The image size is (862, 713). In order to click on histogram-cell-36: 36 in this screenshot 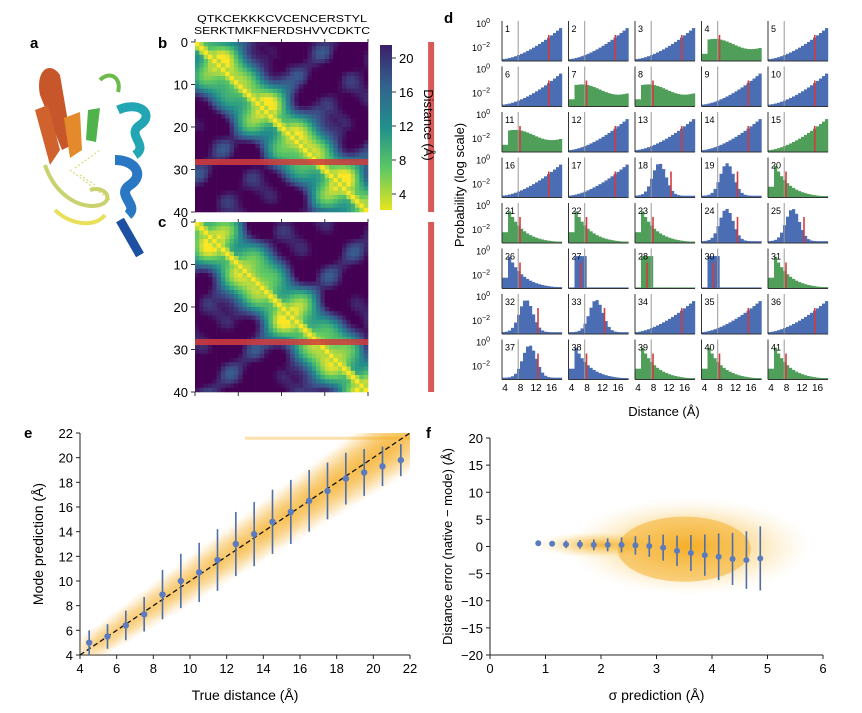, I will do `click(798, 314)`.